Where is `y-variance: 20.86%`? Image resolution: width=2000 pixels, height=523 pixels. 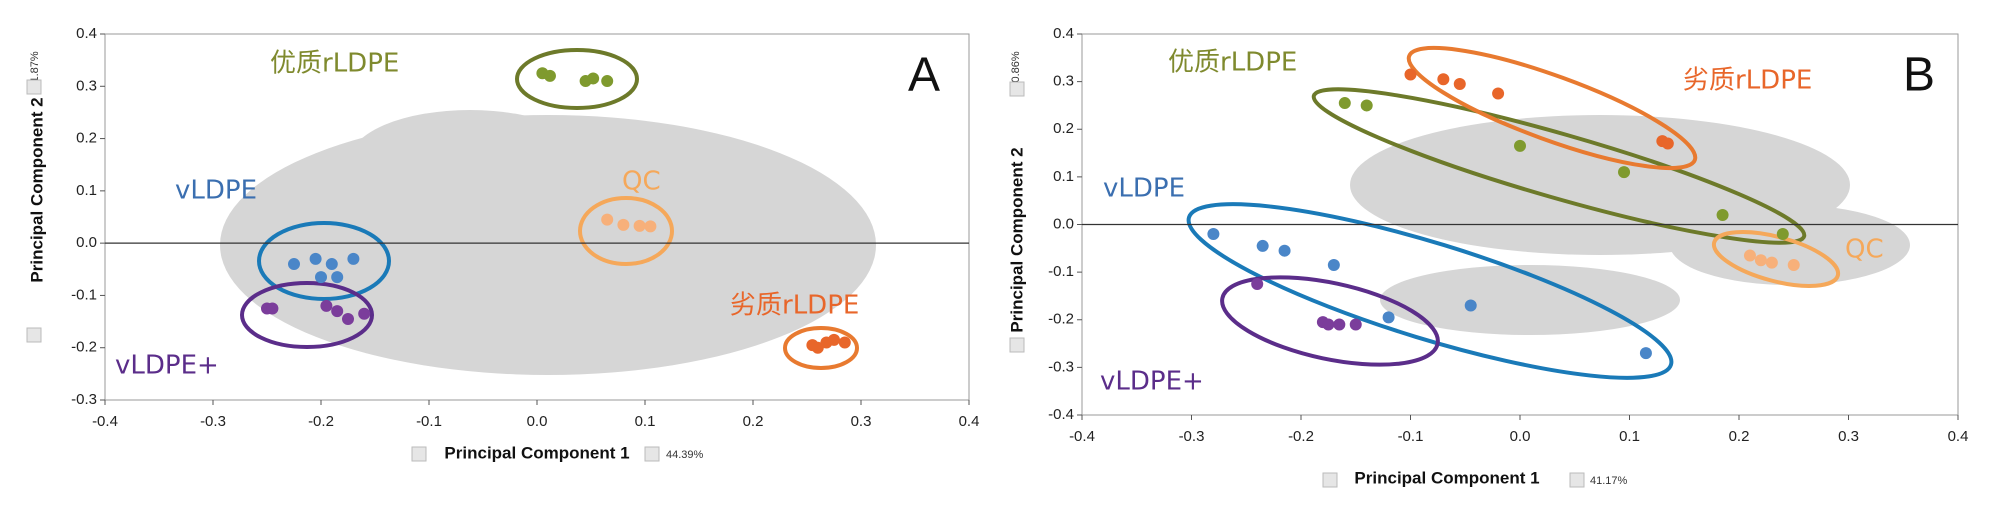 y-variance: 20.86% is located at coordinates (1016, 70).